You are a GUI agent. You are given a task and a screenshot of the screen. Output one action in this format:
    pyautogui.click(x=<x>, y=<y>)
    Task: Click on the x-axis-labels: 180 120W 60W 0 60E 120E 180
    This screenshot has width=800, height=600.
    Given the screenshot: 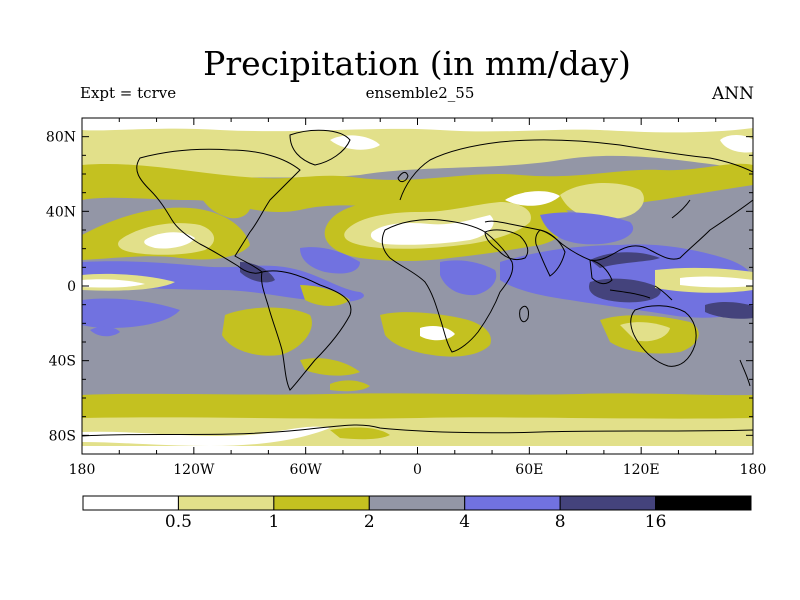 What is the action you would take?
    pyautogui.click(x=418, y=470)
    